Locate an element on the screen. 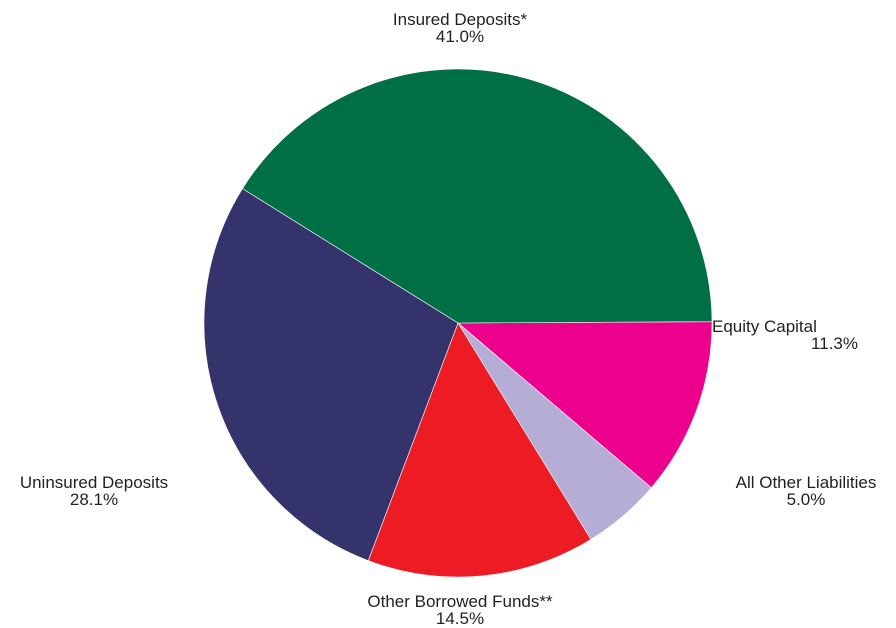 This screenshot has height=628, width=896. pie-slice-equity-capital is located at coordinates (585, 405).